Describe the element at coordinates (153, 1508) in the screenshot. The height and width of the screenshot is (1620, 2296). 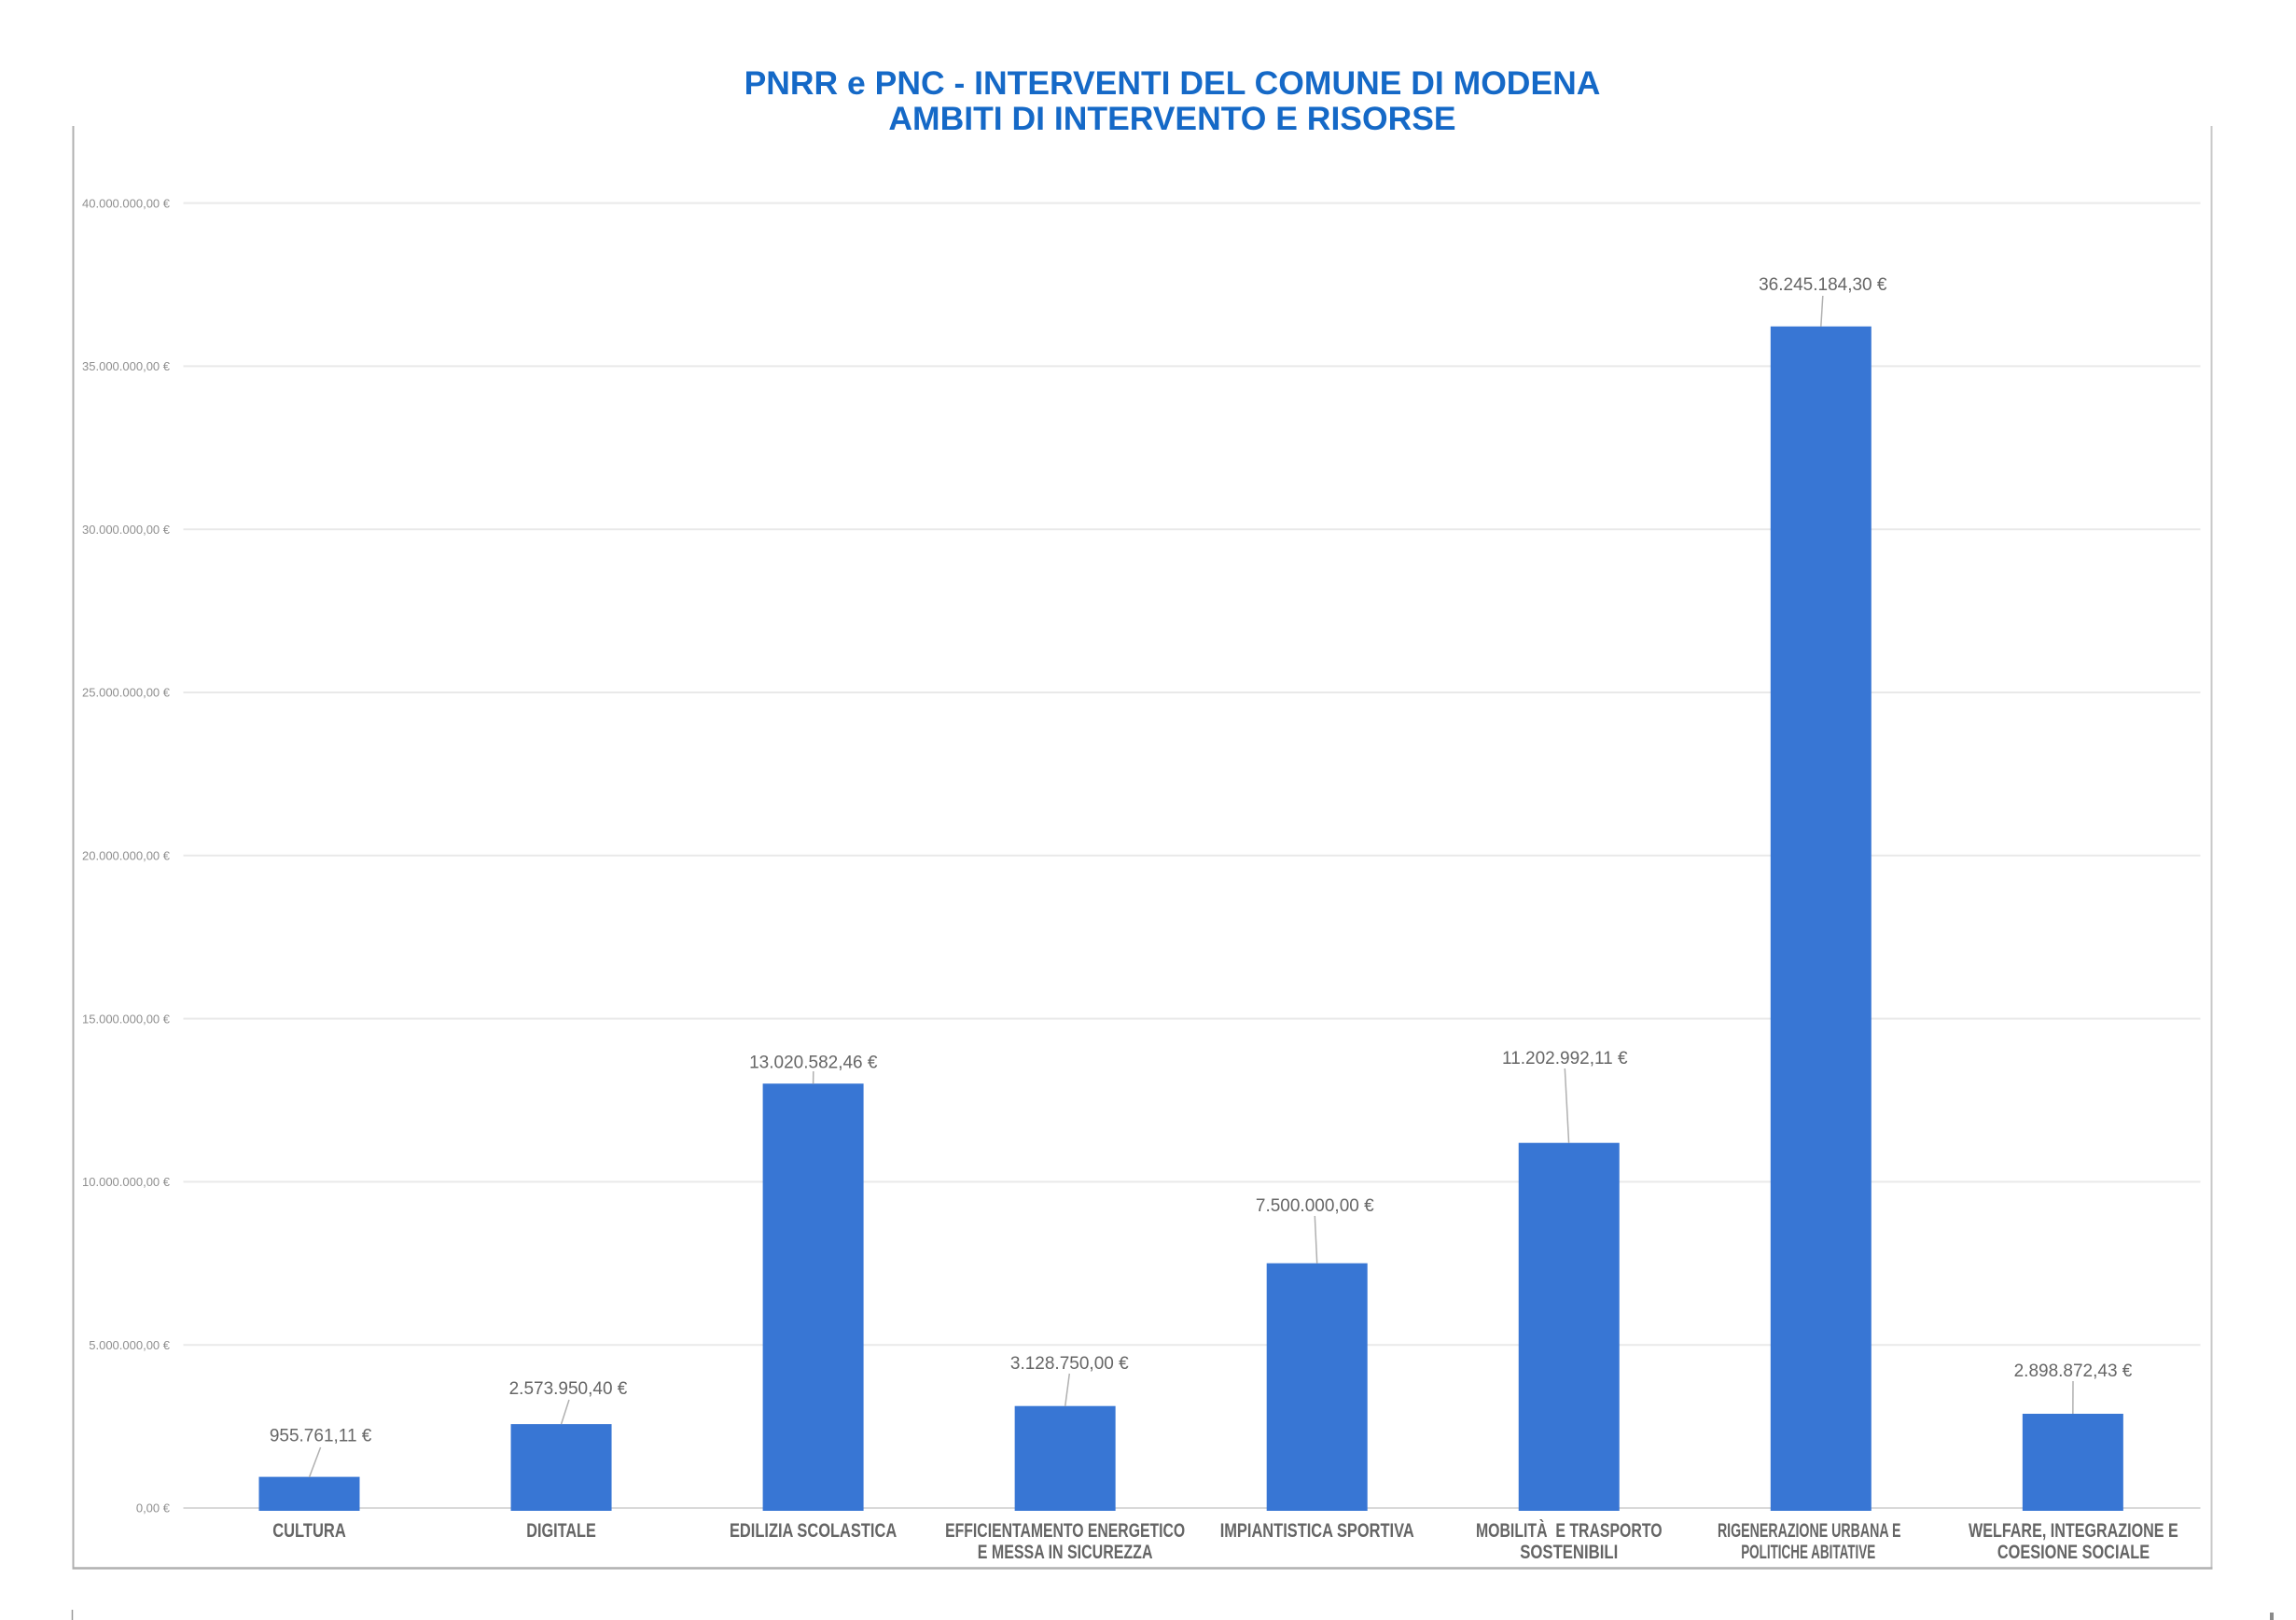
I see `svg-text: 0,00 €` at that location.